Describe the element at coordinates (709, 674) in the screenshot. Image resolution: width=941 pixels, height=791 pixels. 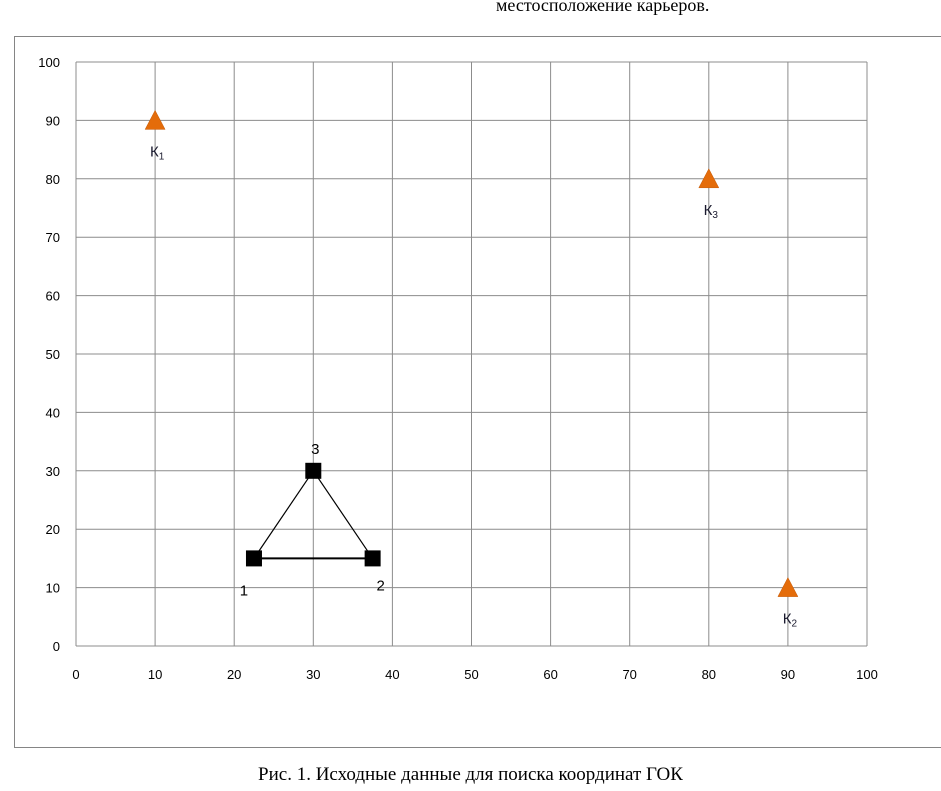
I see `x-tick-label: 80` at that location.